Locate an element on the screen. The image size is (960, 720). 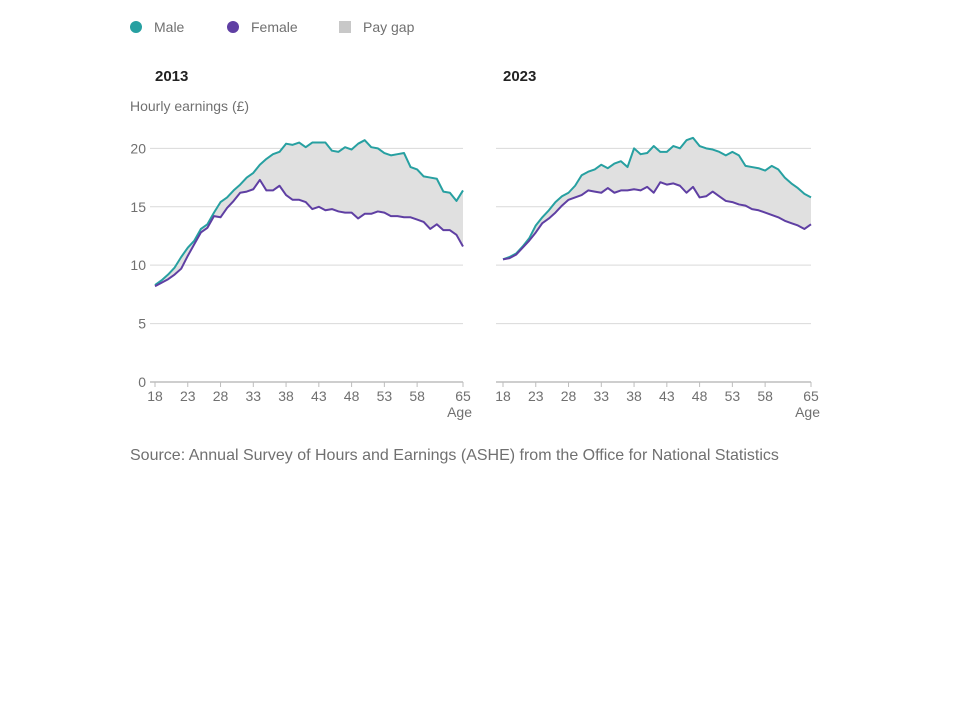
y-tick-label-0: 0 is located at coordinates (142, 382).